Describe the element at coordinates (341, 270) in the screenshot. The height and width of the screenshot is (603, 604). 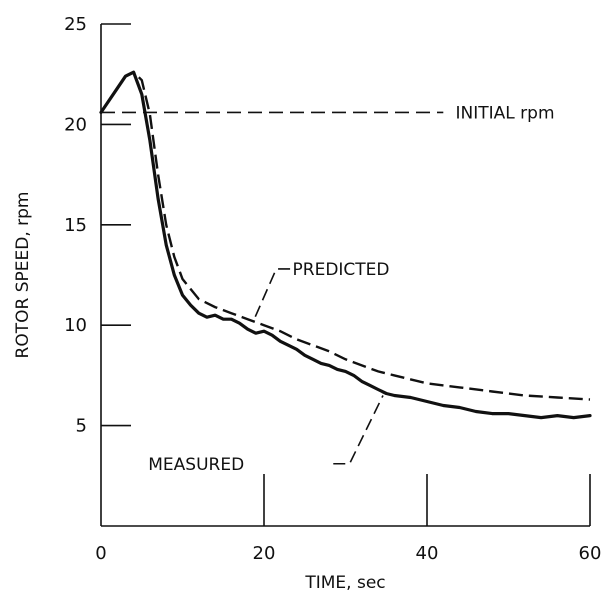
I see `predicted-label: PREDICTED` at that location.